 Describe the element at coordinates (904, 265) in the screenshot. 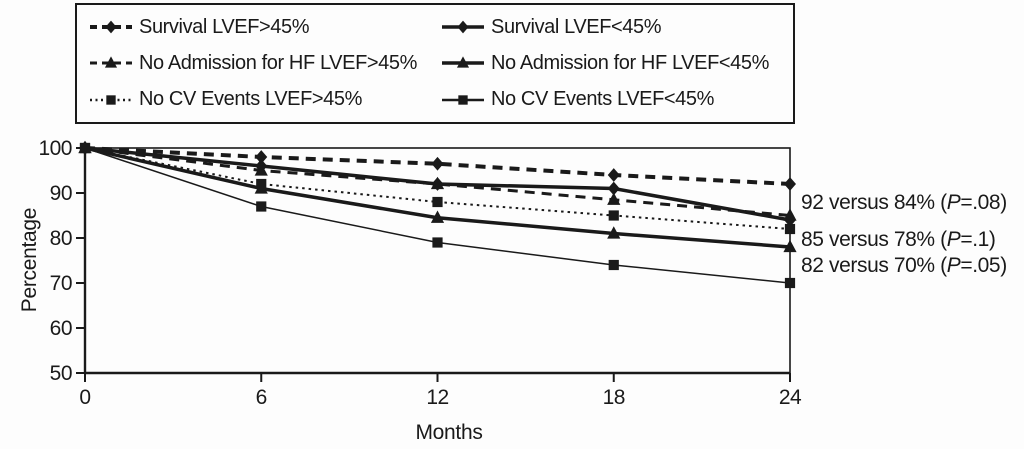

I see `annotation-no-cv-events: 82 versus 70% (P=.05)` at that location.